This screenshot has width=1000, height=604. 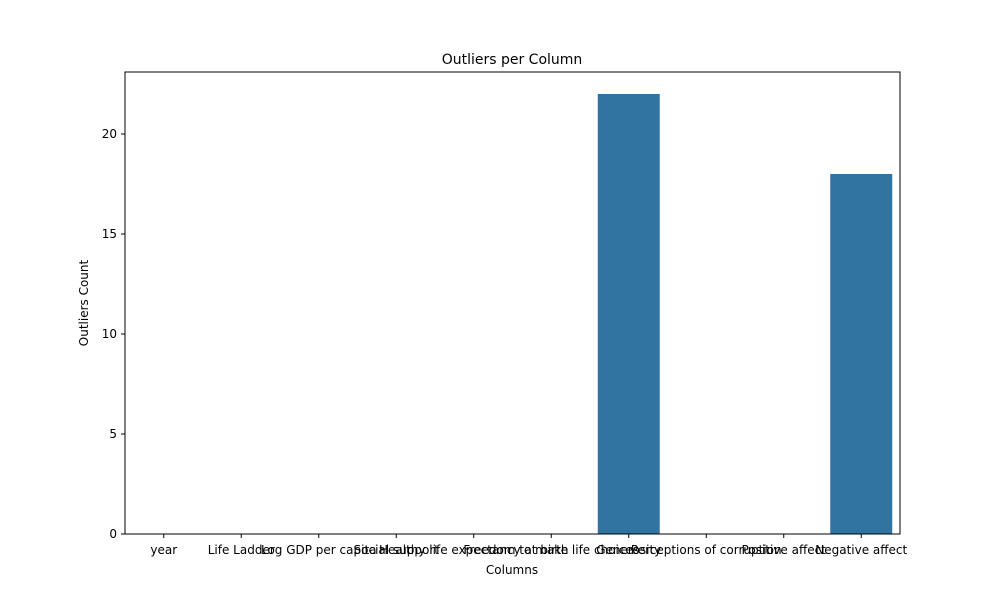 I want to click on x-tick-label: Log GDP per capita, so click(x=319, y=550).